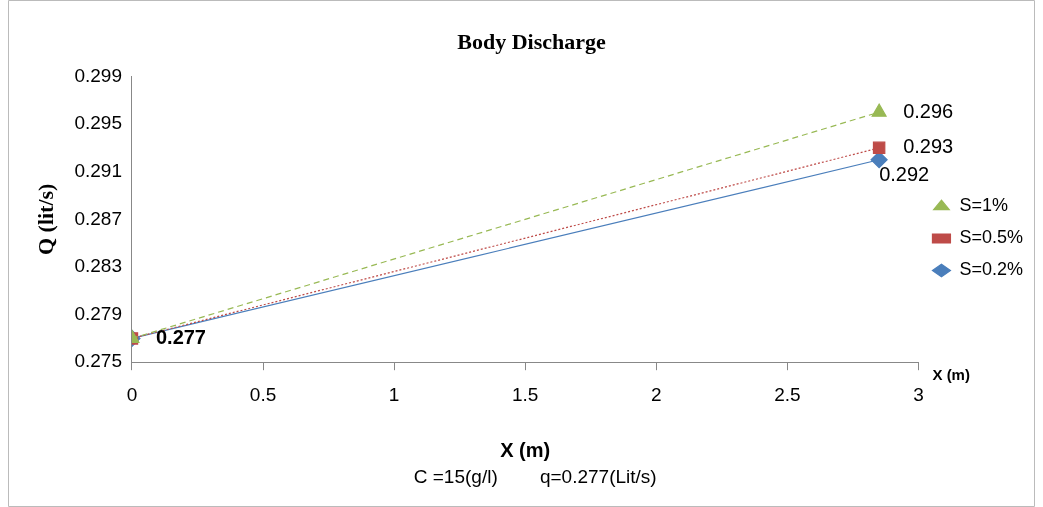  I want to click on chart-title: Body Discharge, so click(531, 41).